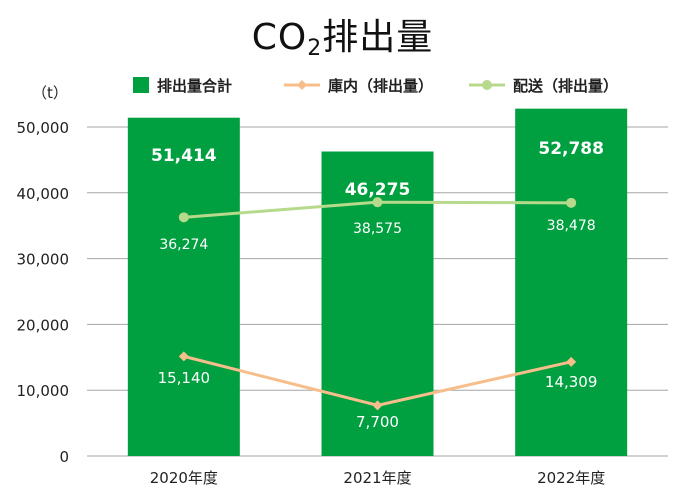 The image size is (685, 491). I want to click on legend-label: 配送（排出量）, so click(565, 86).